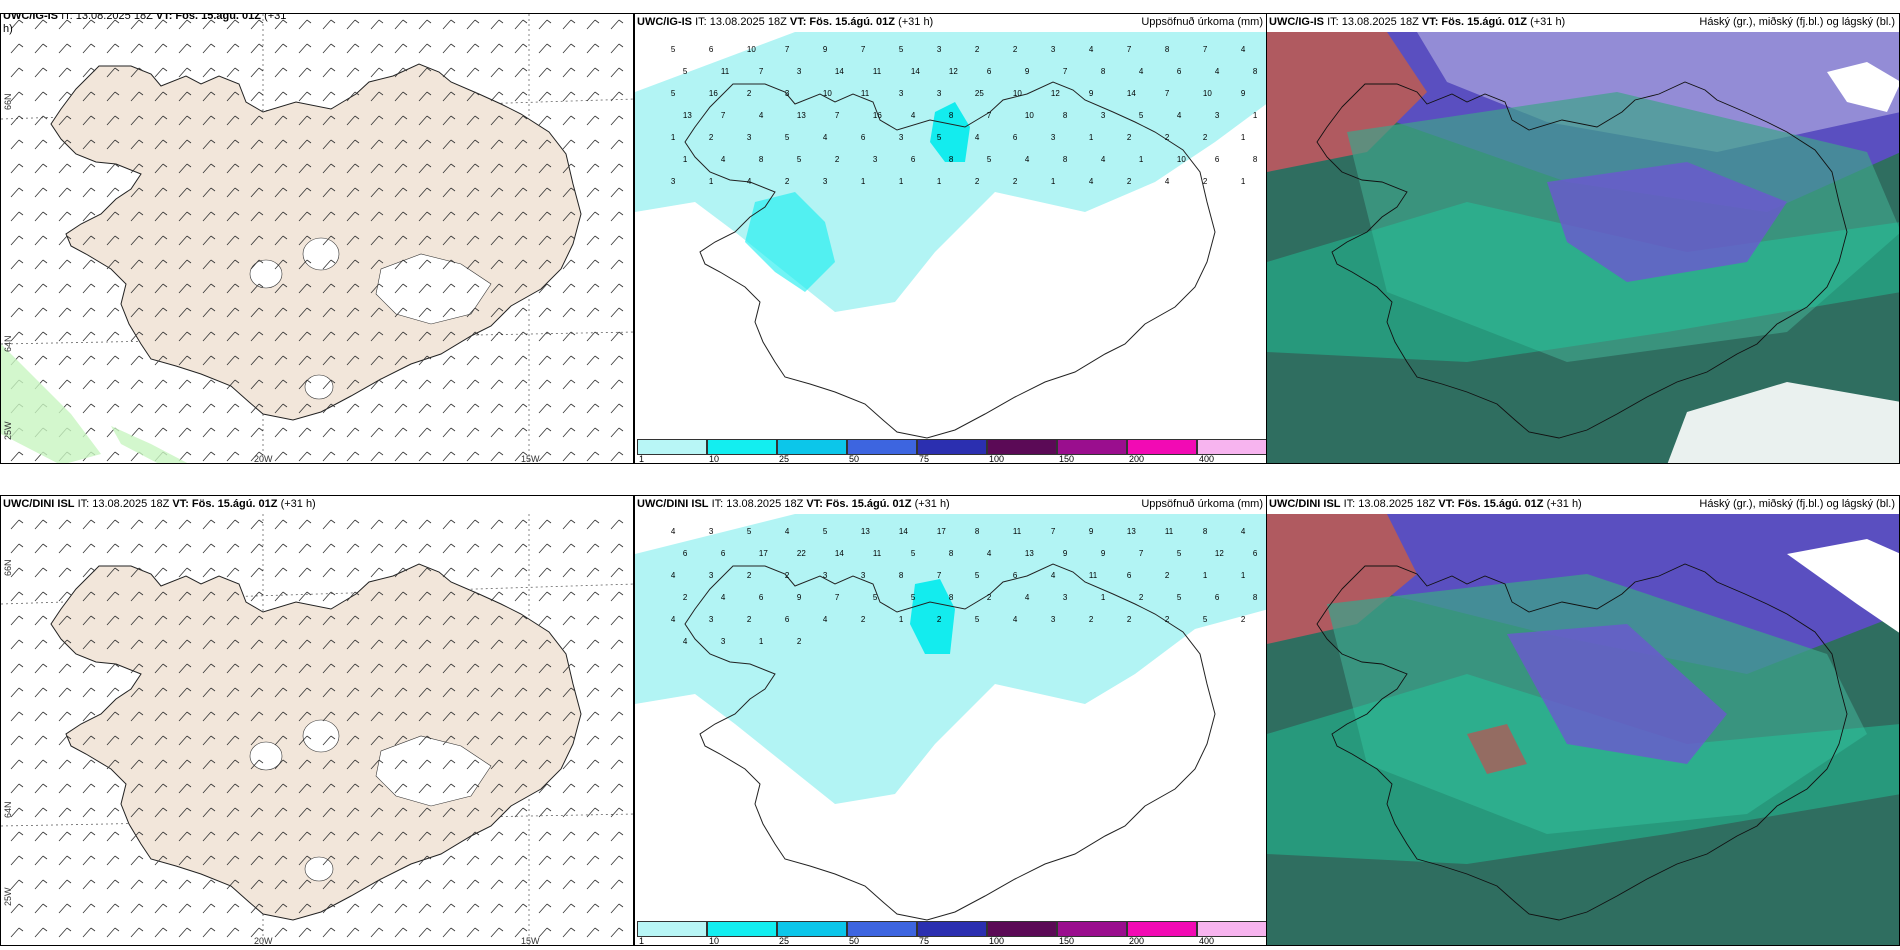  What do you see at coordinates (812, 447) in the screenshot?
I see `colorbar-swatch` at bounding box center [812, 447].